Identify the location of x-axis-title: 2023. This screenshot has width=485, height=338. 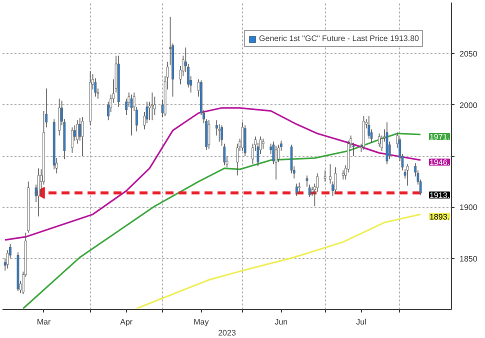
(227, 333).